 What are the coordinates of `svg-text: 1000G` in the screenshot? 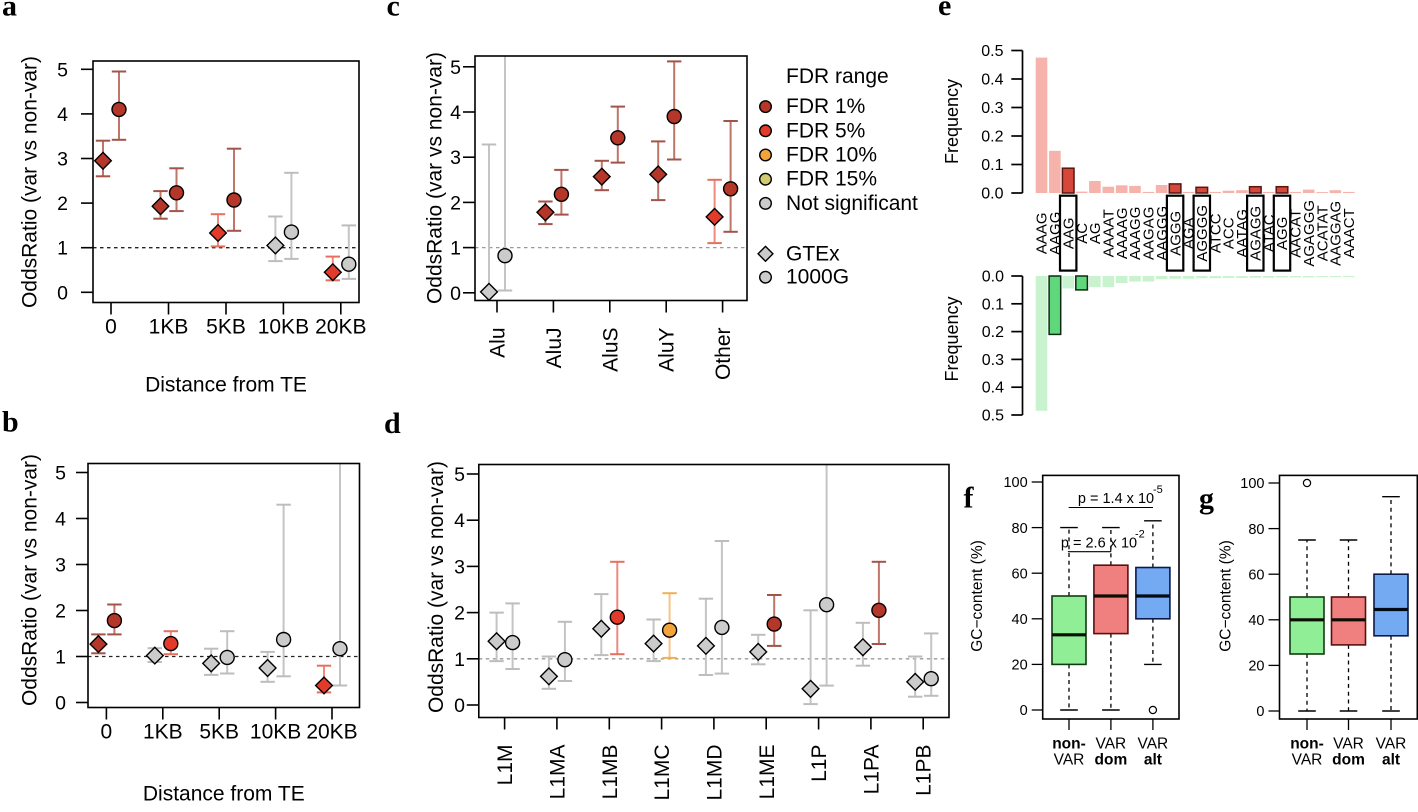 It's located at (817, 277).